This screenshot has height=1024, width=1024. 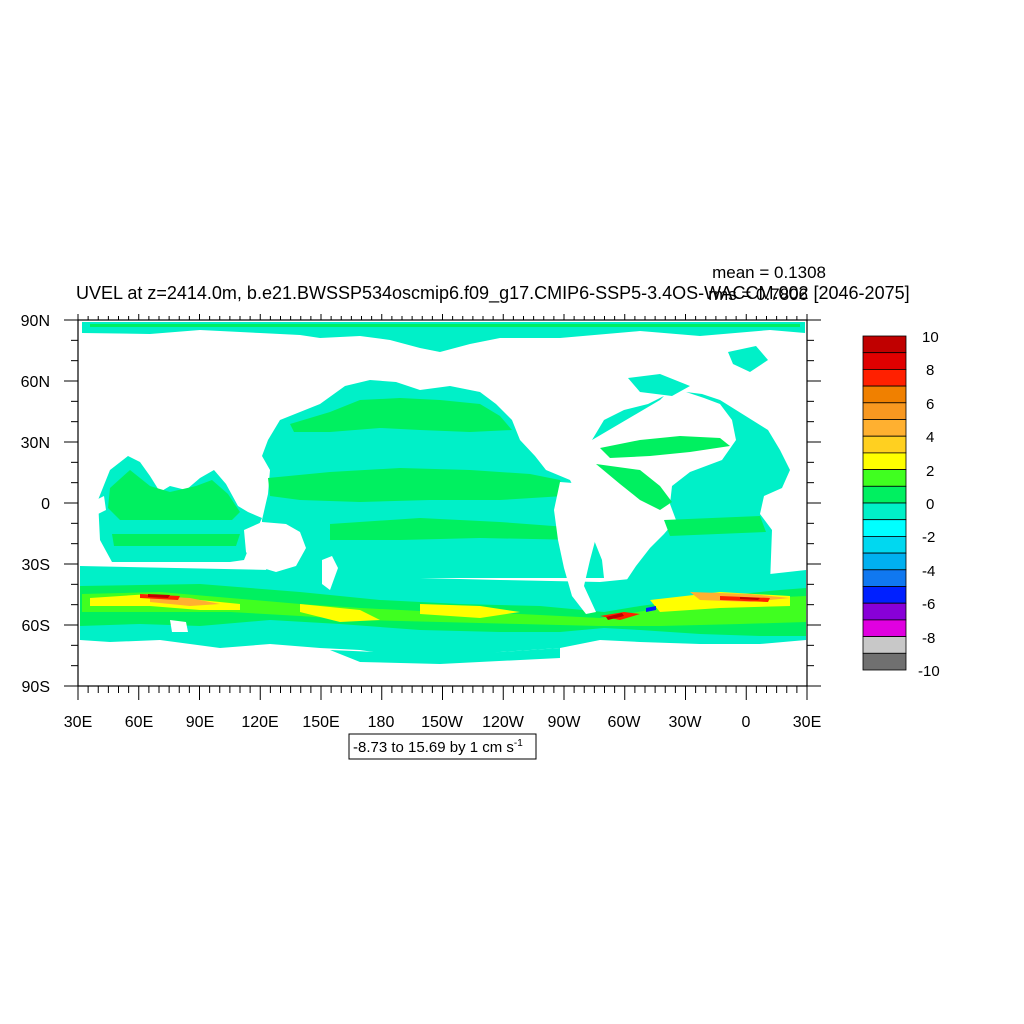 I want to click on range-box-border, so click(x=442, y=746).